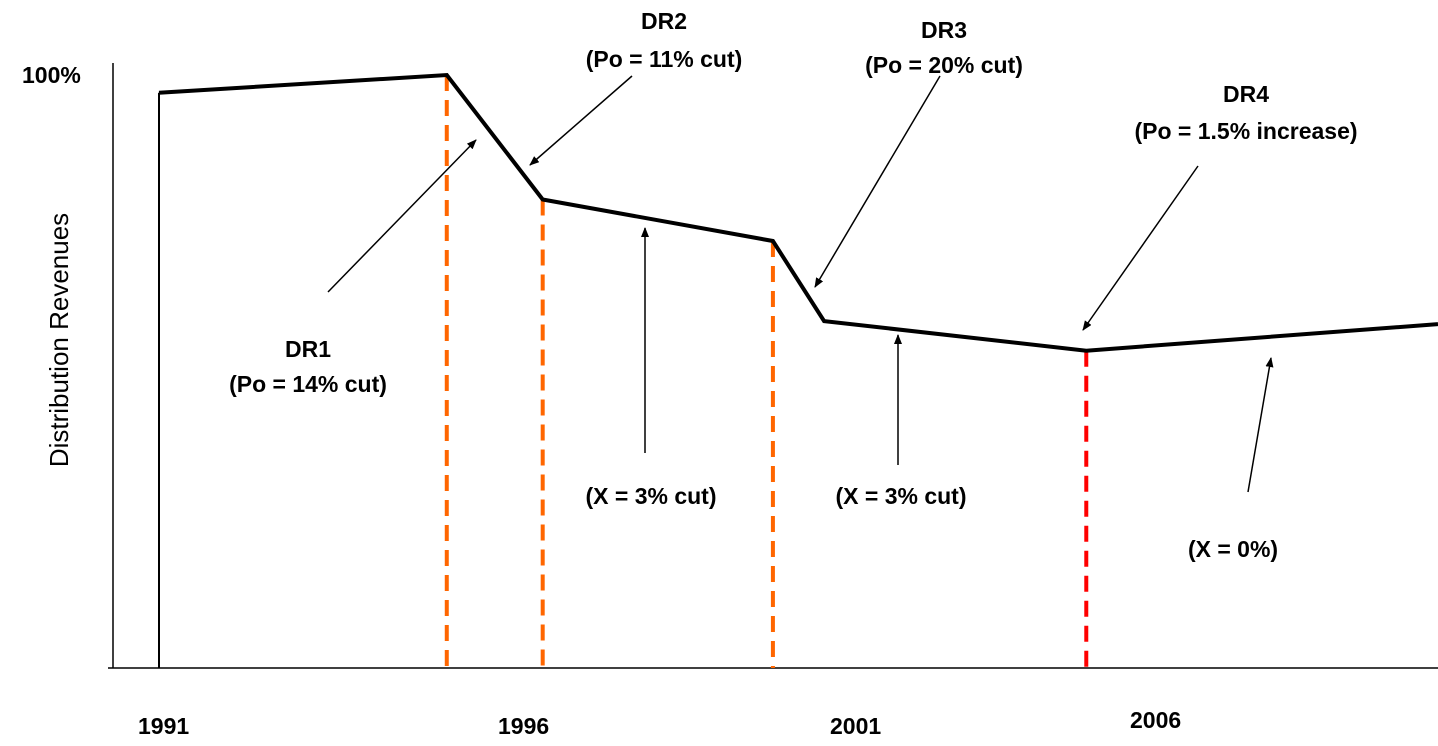 The image size is (1438, 746). I want to click on arrow-dr2, so click(581, 120).